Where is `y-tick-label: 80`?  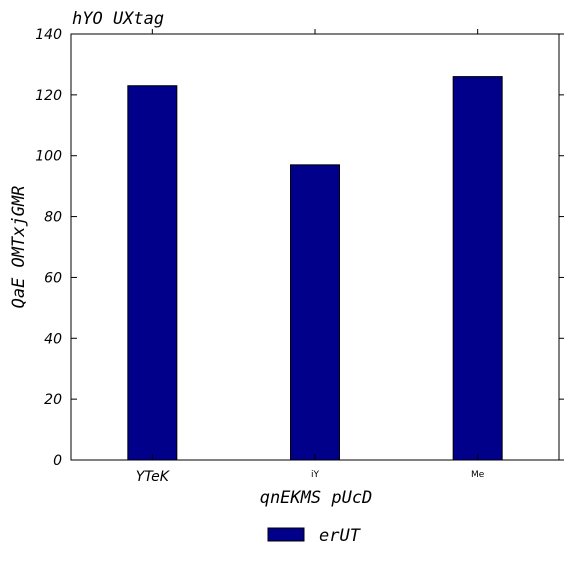
y-tick-label: 80 is located at coordinates (53, 218).